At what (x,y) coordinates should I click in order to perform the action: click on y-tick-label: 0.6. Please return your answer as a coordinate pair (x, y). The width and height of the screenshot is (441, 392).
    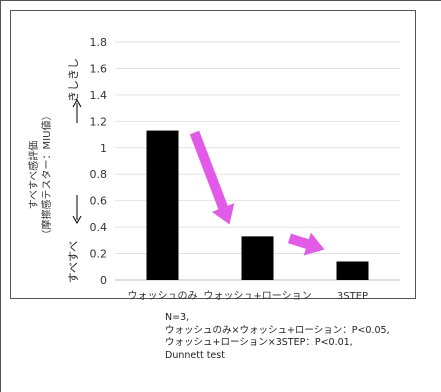
    Looking at the image, I should click on (99, 201).